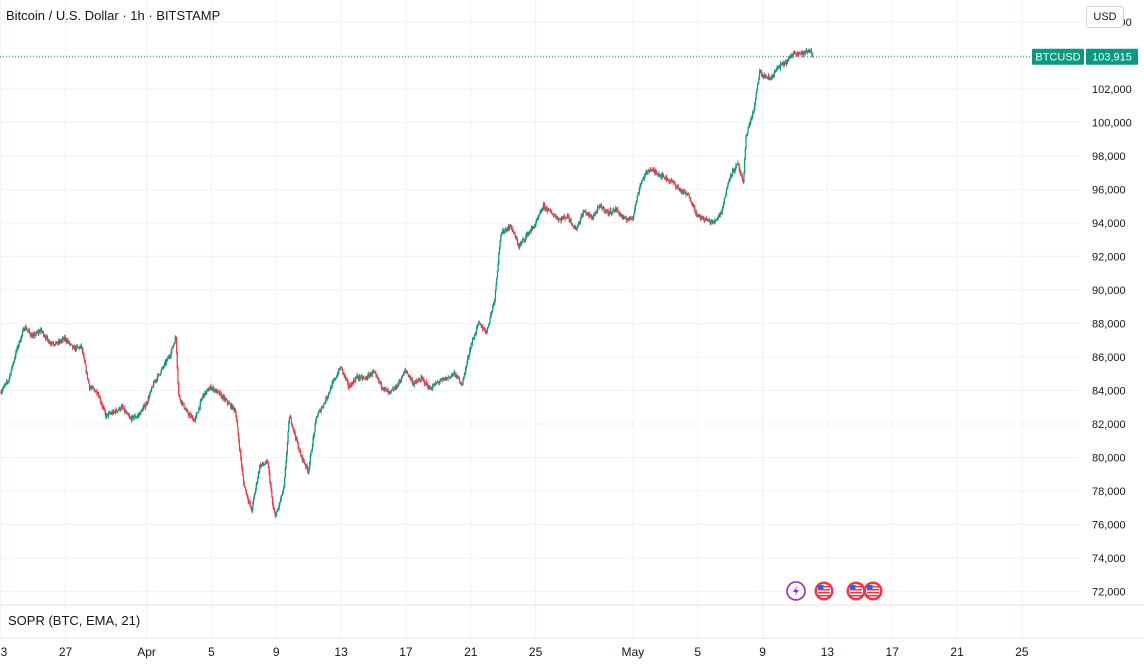 The image size is (1144, 671). What do you see at coordinates (74, 620) in the screenshot?
I see `indicator-label: SOPR (BTC, EMA, 21)` at bounding box center [74, 620].